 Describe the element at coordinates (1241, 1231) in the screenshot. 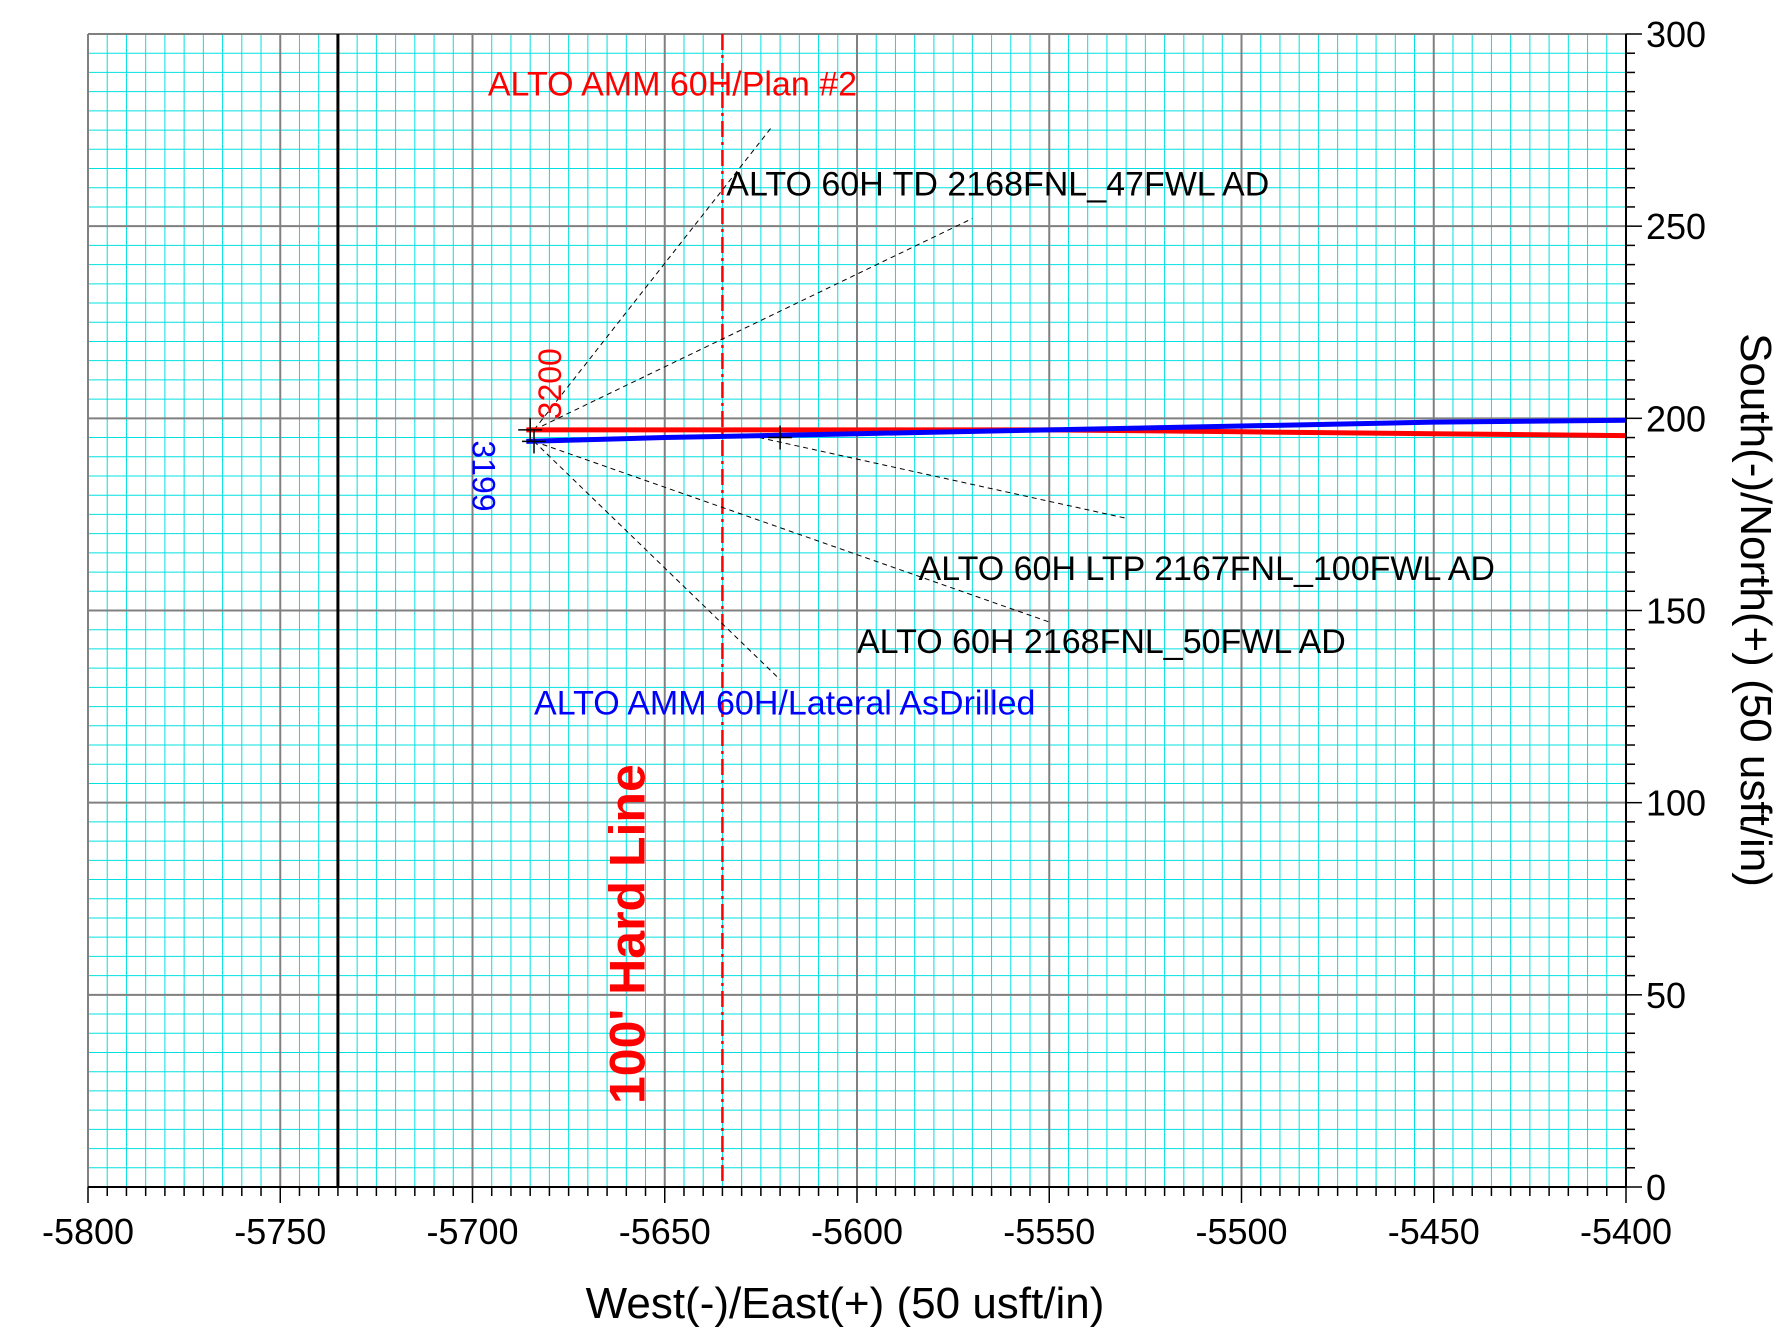

I see `x-tick-label: -5500` at that location.